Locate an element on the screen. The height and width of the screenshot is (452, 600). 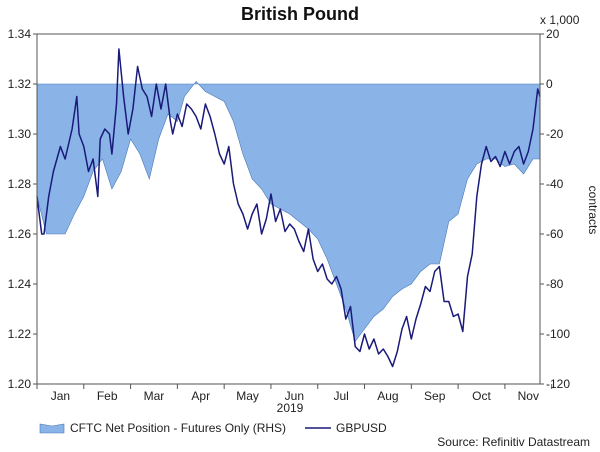
x-axis-month-label: Jun is located at coordinates (294, 396).